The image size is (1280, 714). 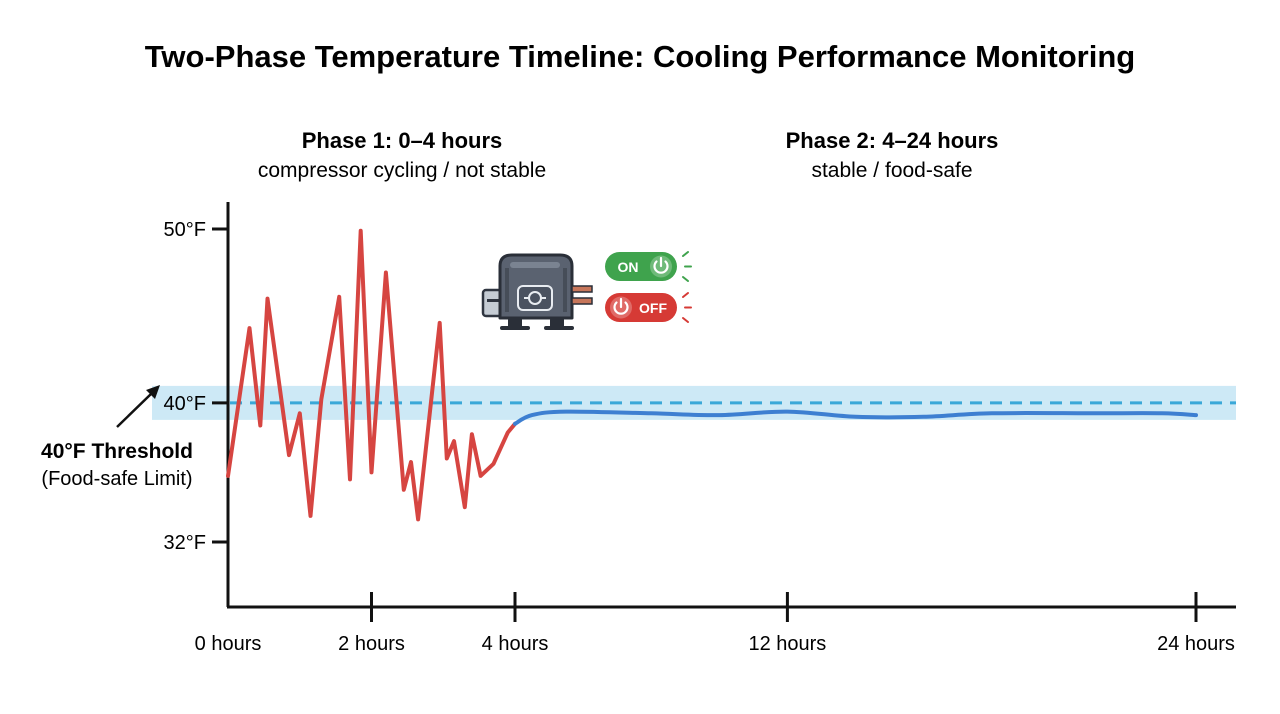 What do you see at coordinates (621, 306) in the screenshot?
I see `power-off-icon` at bounding box center [621, 306].